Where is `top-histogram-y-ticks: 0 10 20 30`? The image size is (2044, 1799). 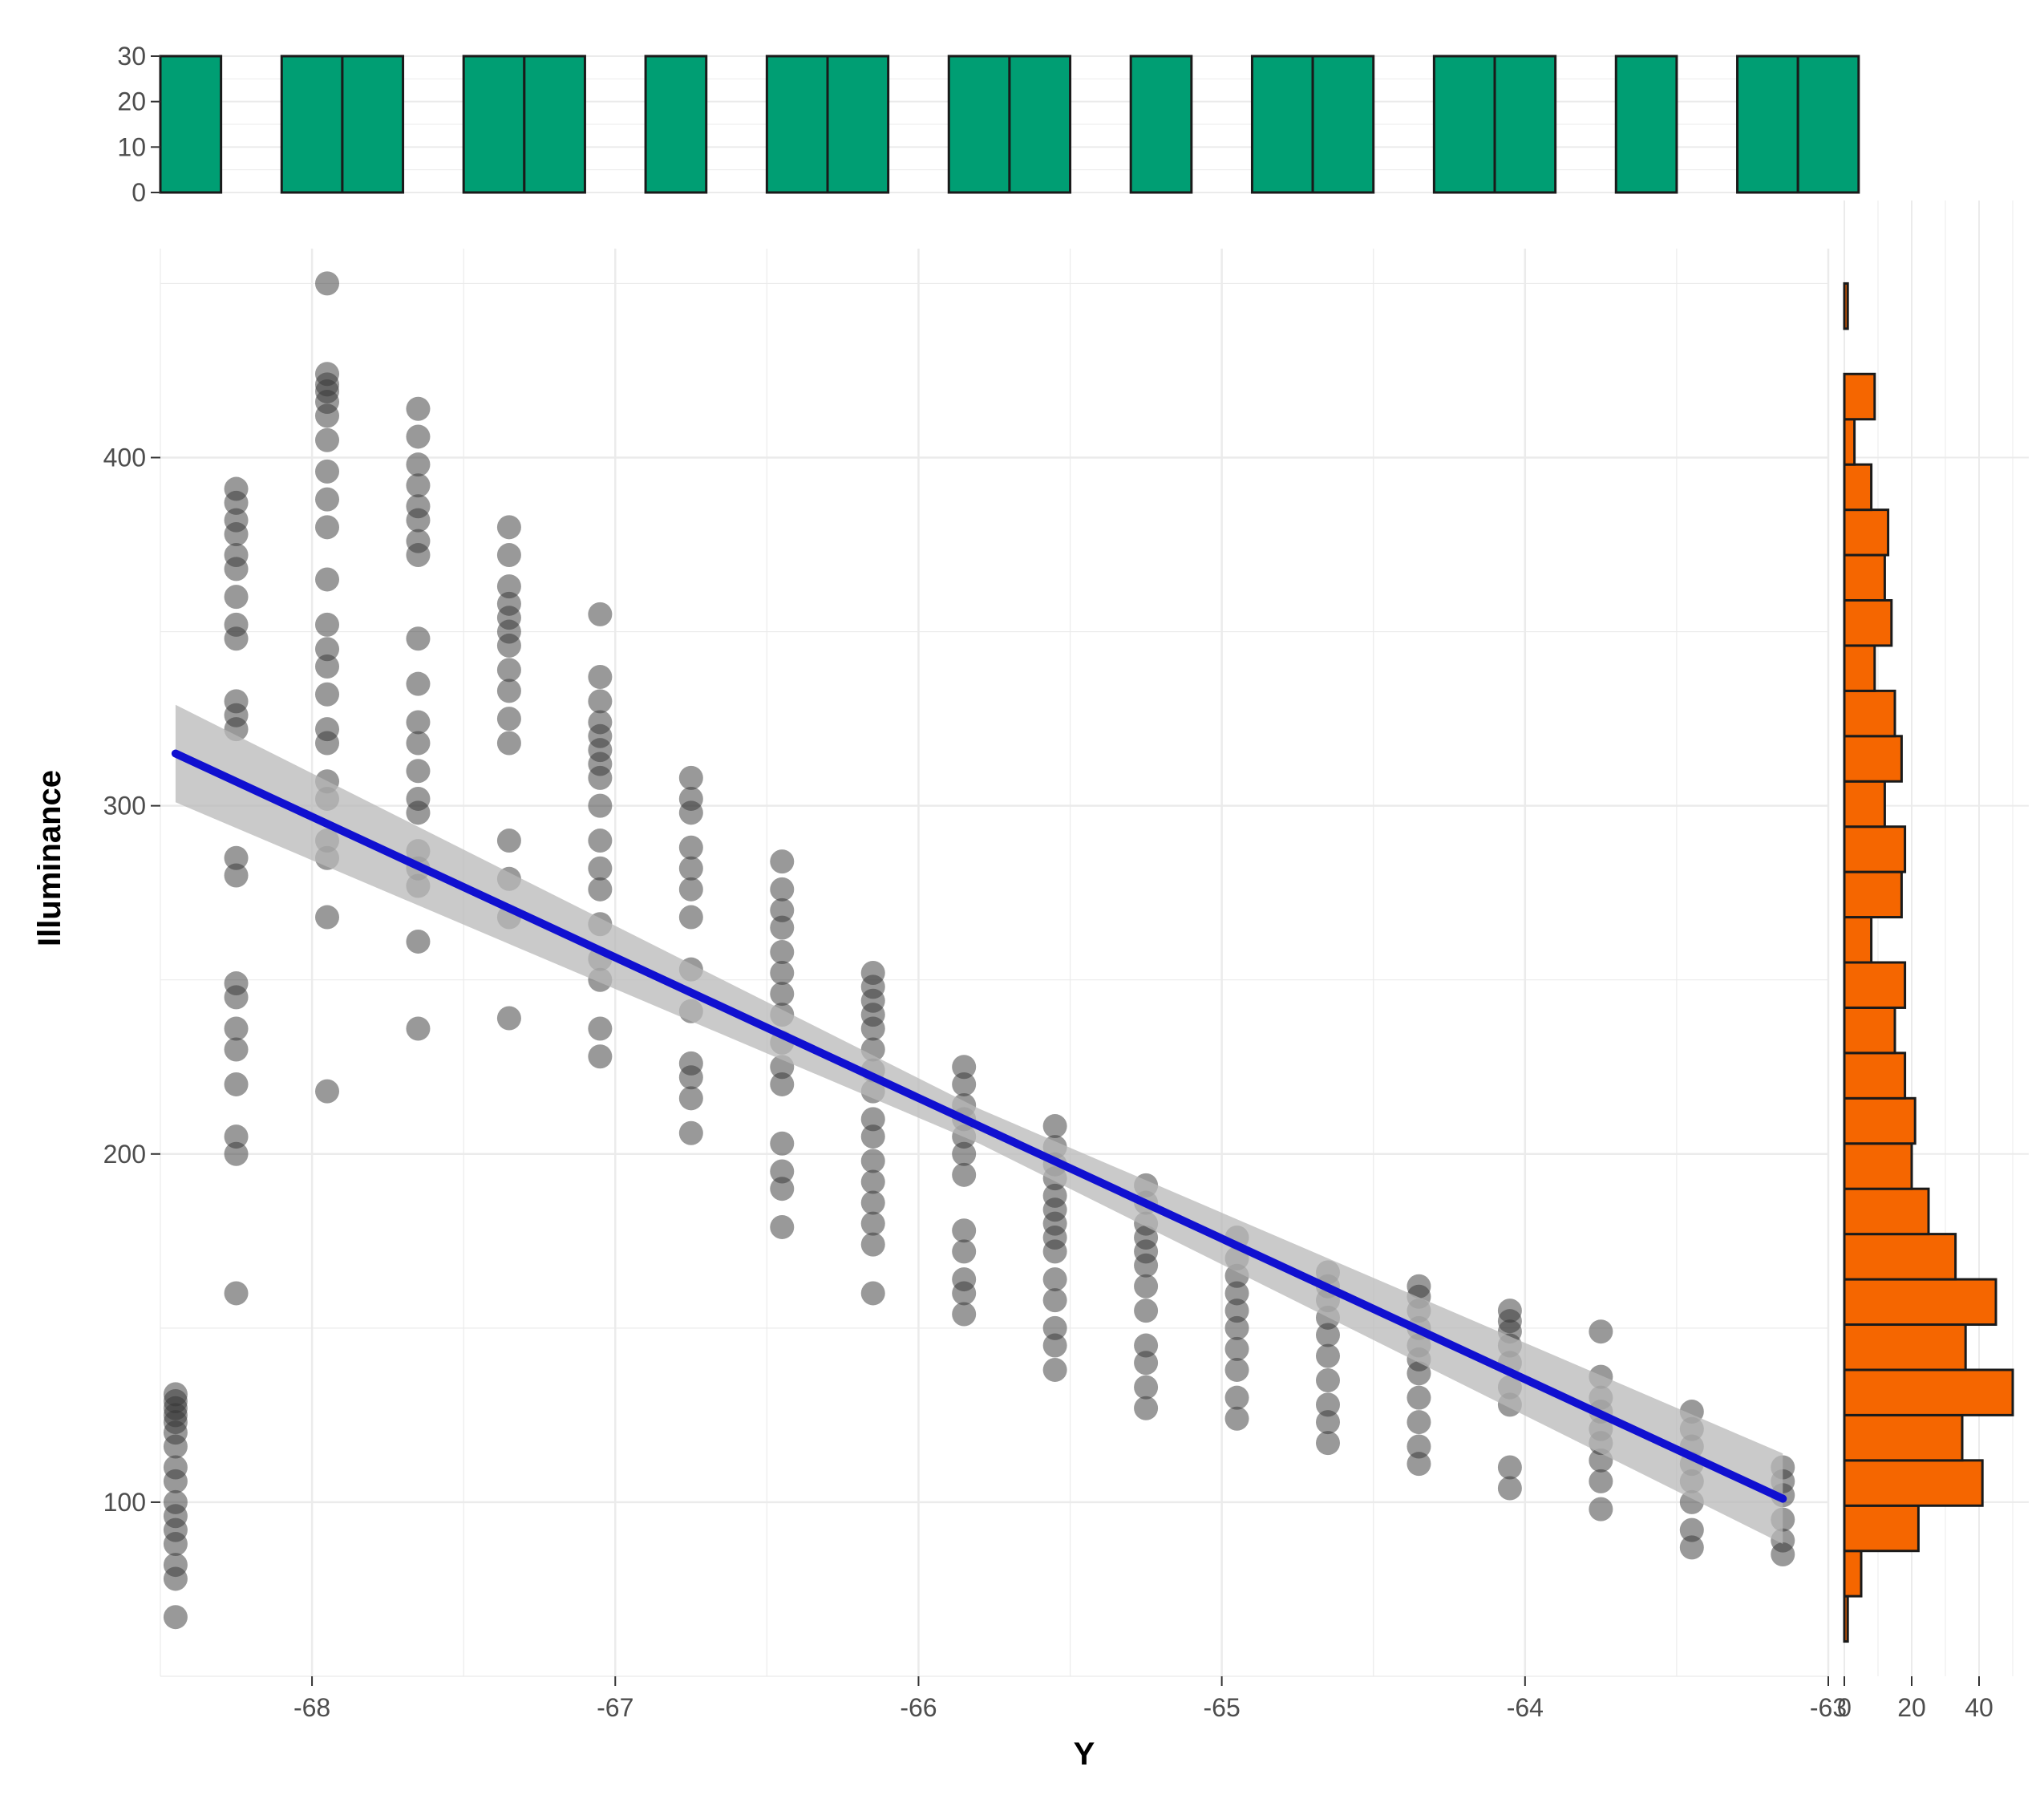 top-histogram-y-ticks: 0 10 20 30 is located at coordinates (138, 125).